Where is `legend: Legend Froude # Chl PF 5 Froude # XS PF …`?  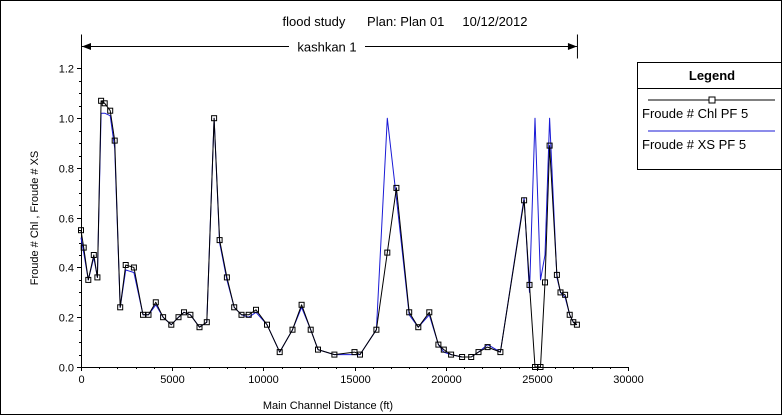
legend: Legend Froude # Chl PF 5 Froude # XS PF … is located at coordinates (709, 116).